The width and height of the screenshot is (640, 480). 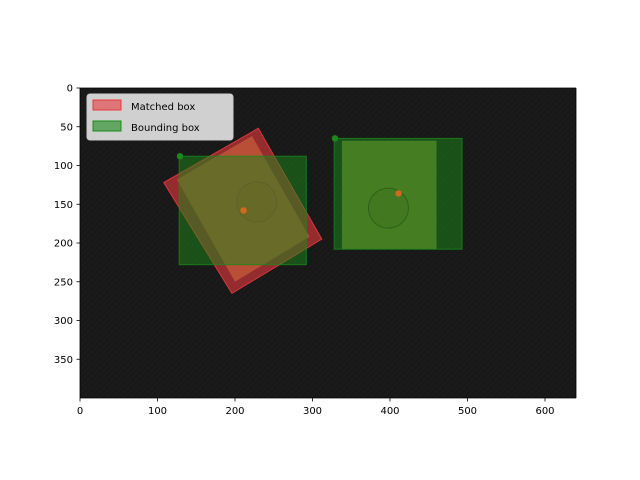 I want to click on legend-frame, so click(x=160, y=117).